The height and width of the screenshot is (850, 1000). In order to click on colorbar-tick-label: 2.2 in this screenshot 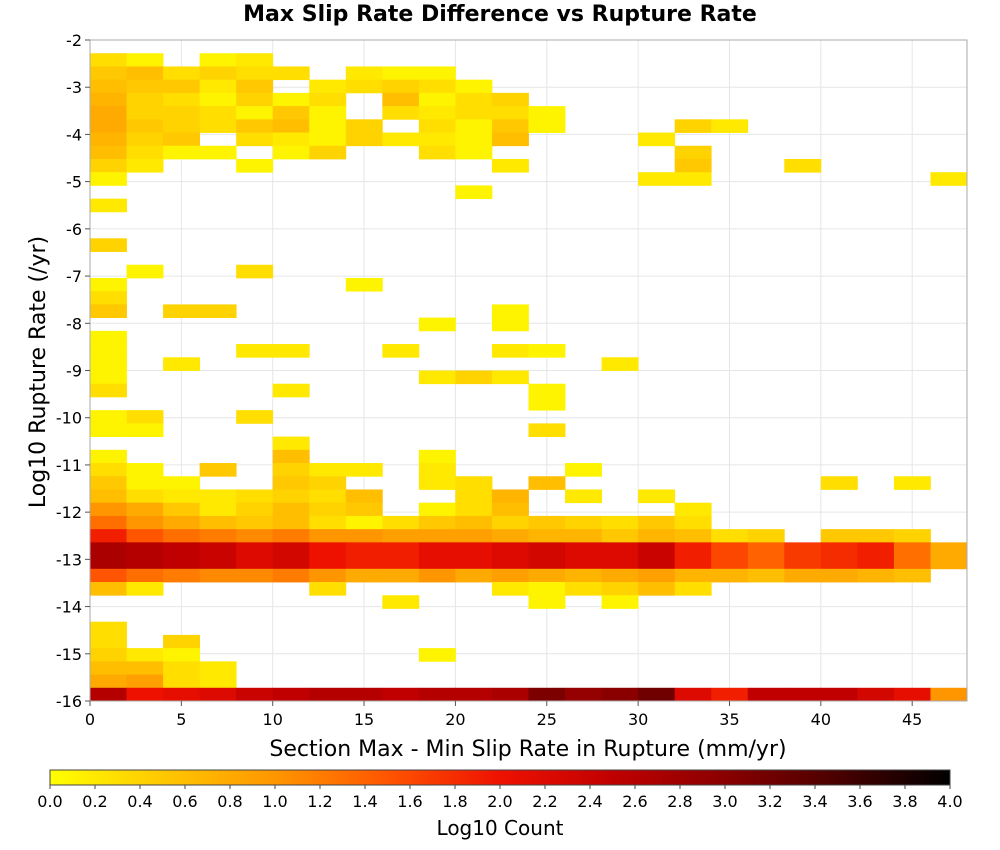, I will do `click(544, 801)`.